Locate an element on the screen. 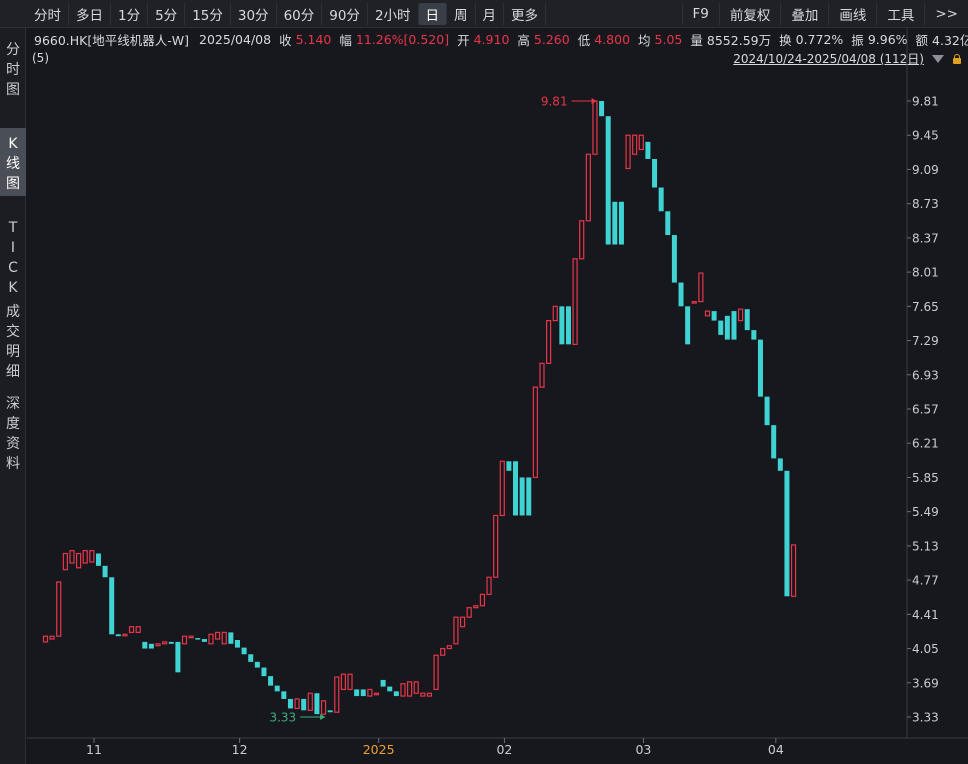 This screenshot has width=968, height=764. annotation-label: 9.81 is located at coordinates (554, 102).